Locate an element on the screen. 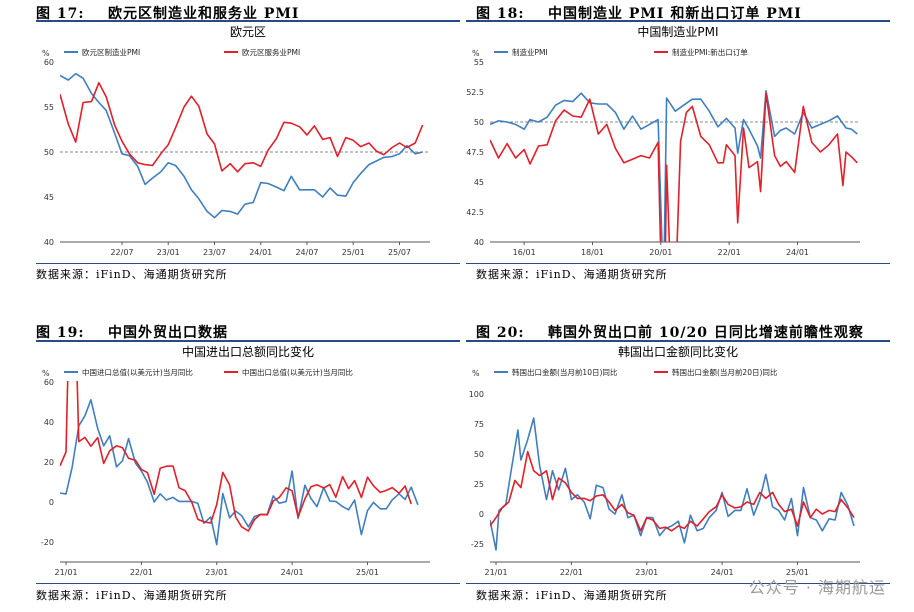  figure-20-title: 图 20: 韩国外贸出口前 10/20 日同比增速前瞻性观察 is located at coordinates (670, 332).